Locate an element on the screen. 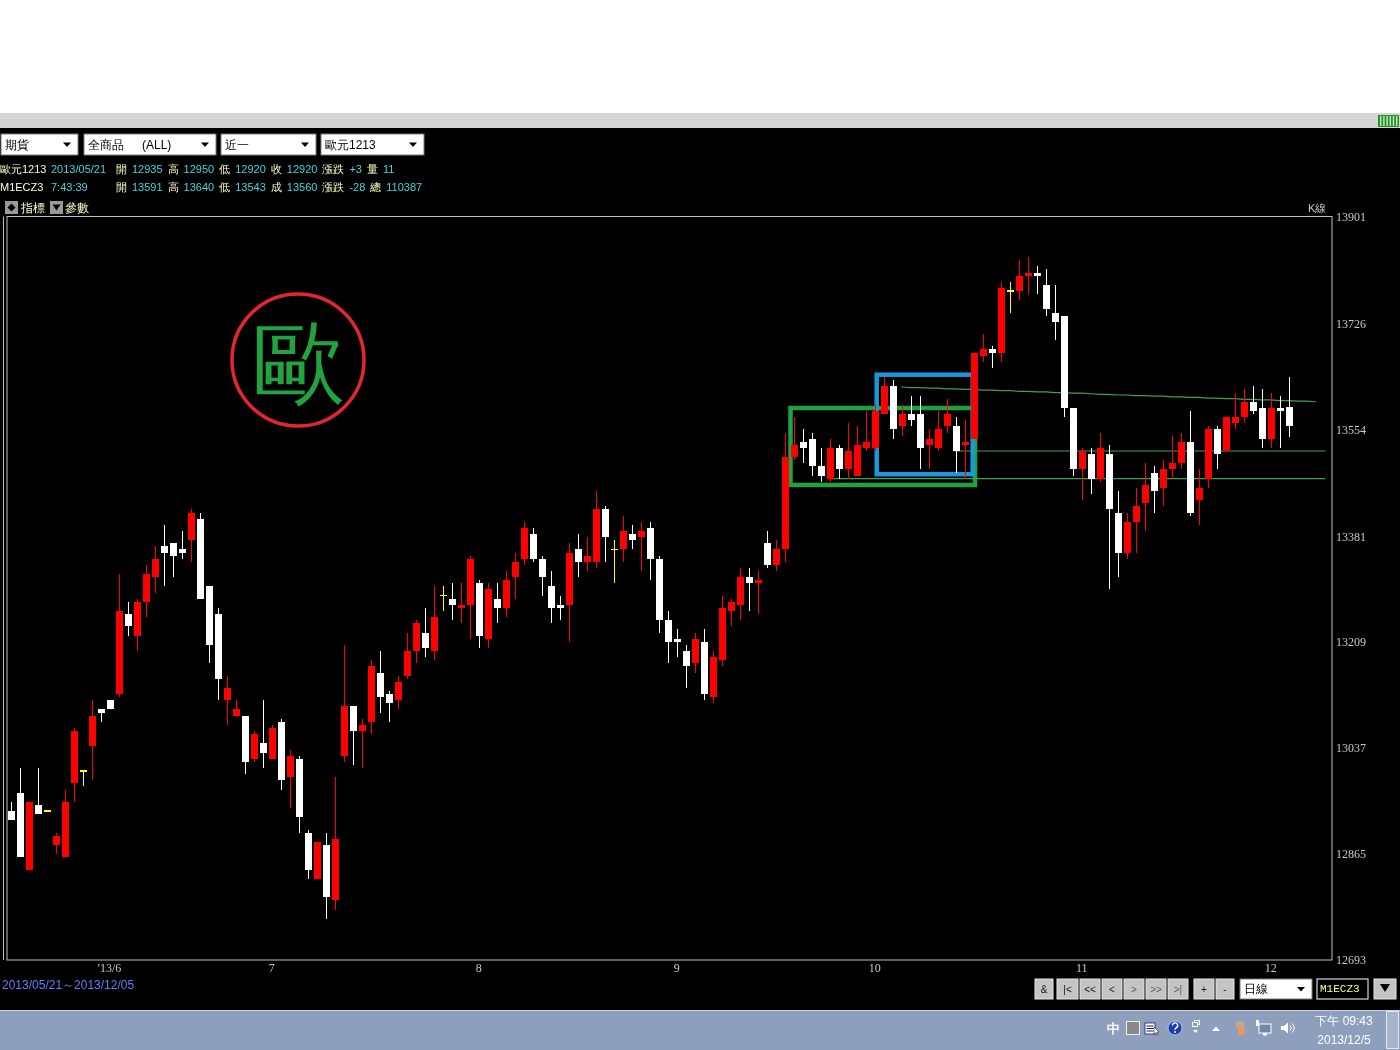 This screenshot has width=1400, height=1050. y-tick-label: 13209 is located at coordinates (1351, 642).